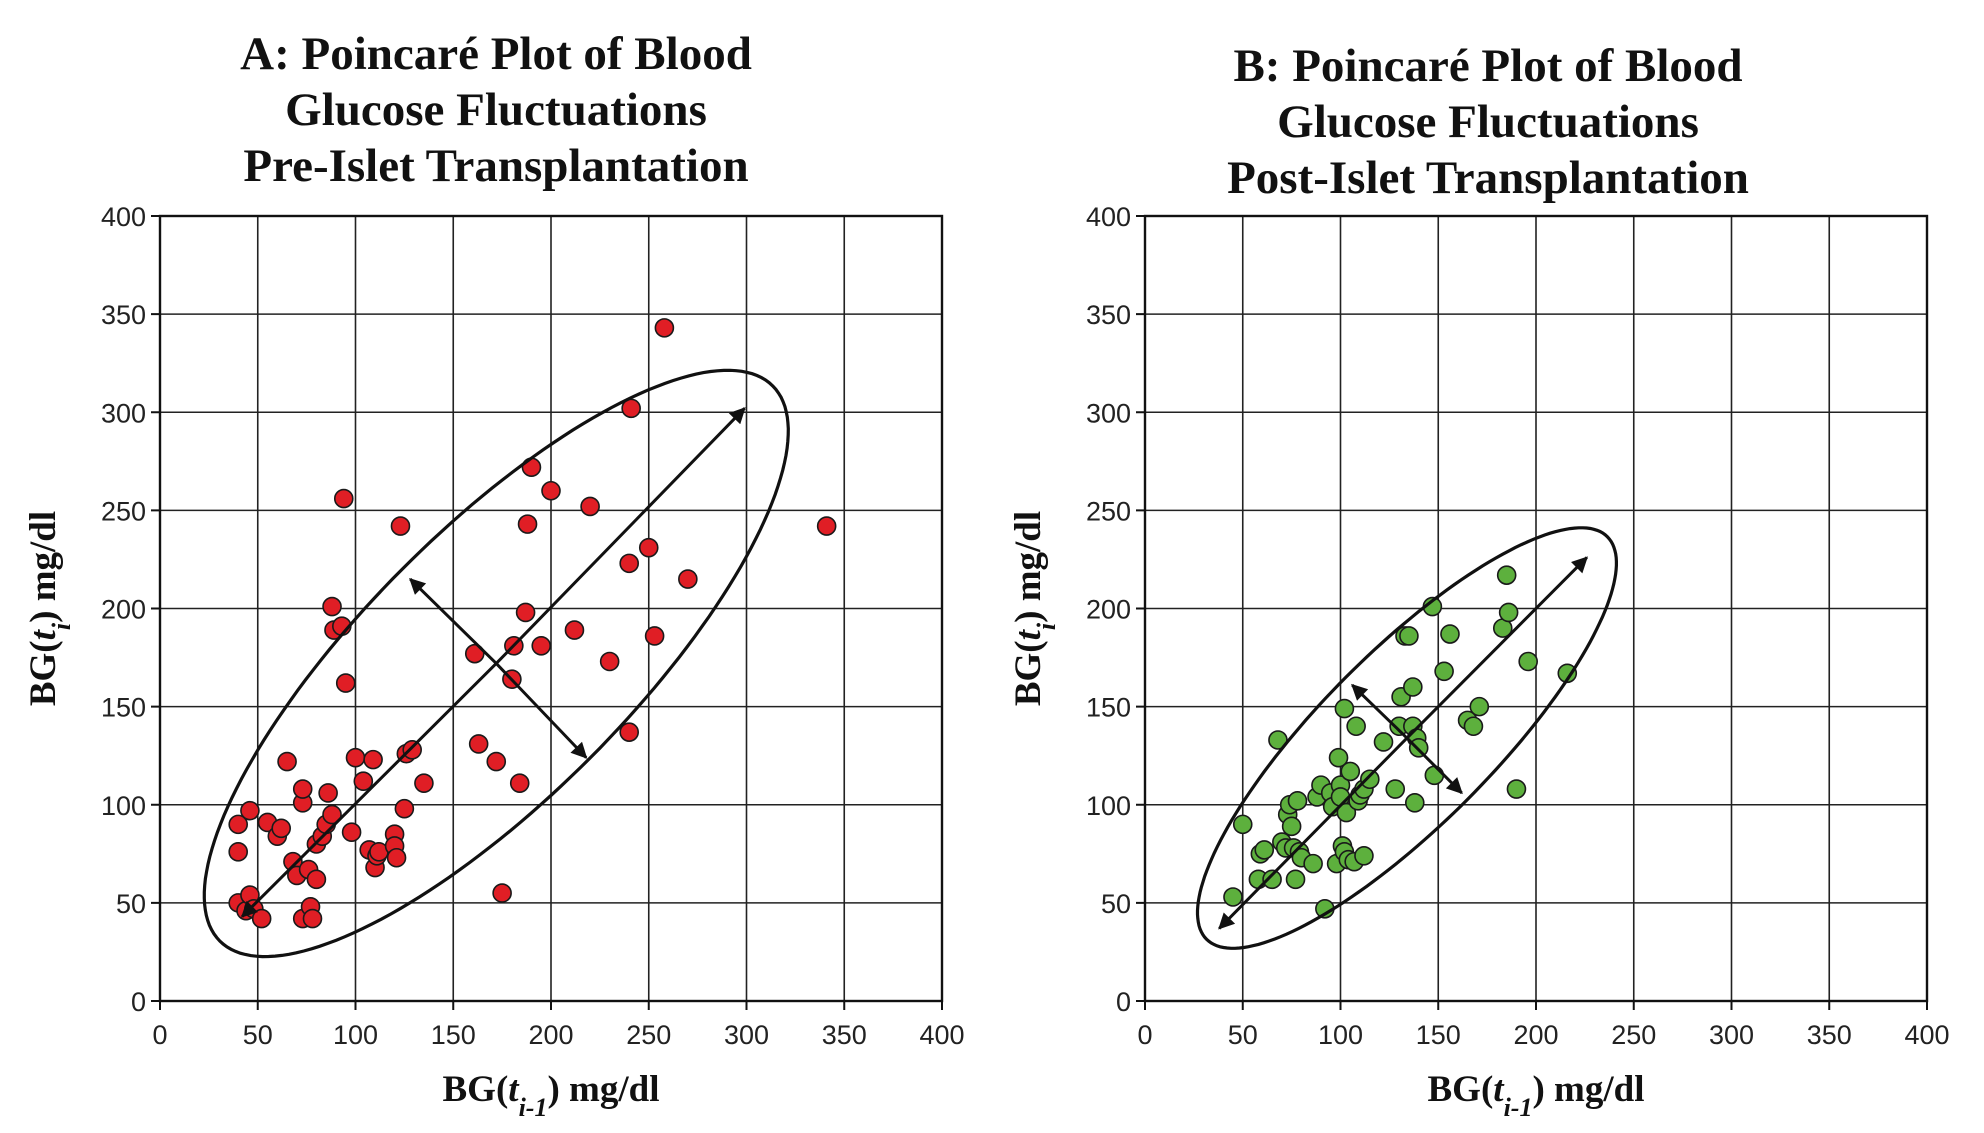 The width and height of the screenshot is (1984, 1133). I want to click on variability-ellipse, so click(1406, 738).